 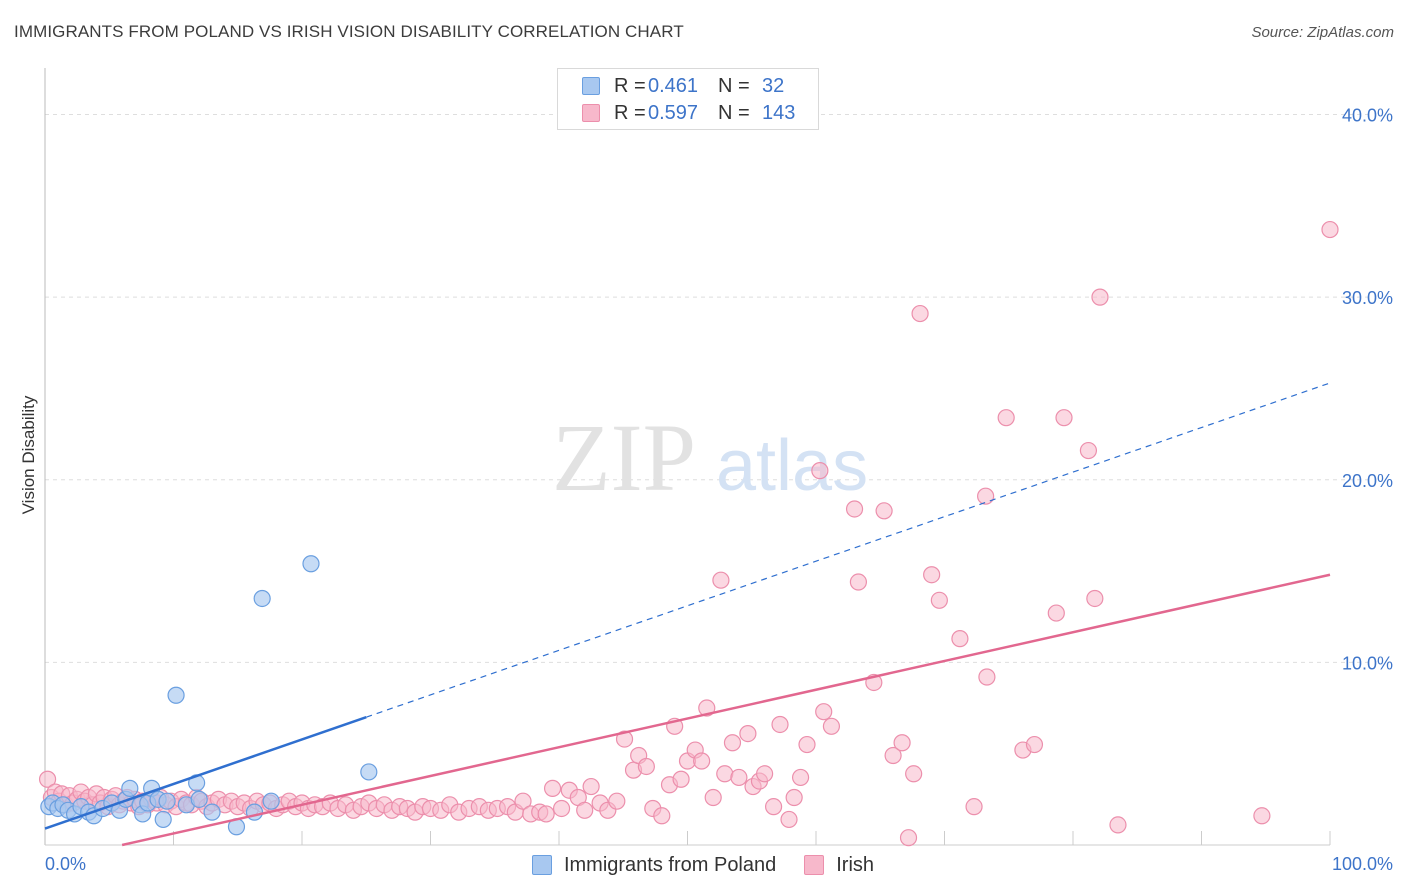 I want to click on r-value: 0.597, so click(x=673, y=112).